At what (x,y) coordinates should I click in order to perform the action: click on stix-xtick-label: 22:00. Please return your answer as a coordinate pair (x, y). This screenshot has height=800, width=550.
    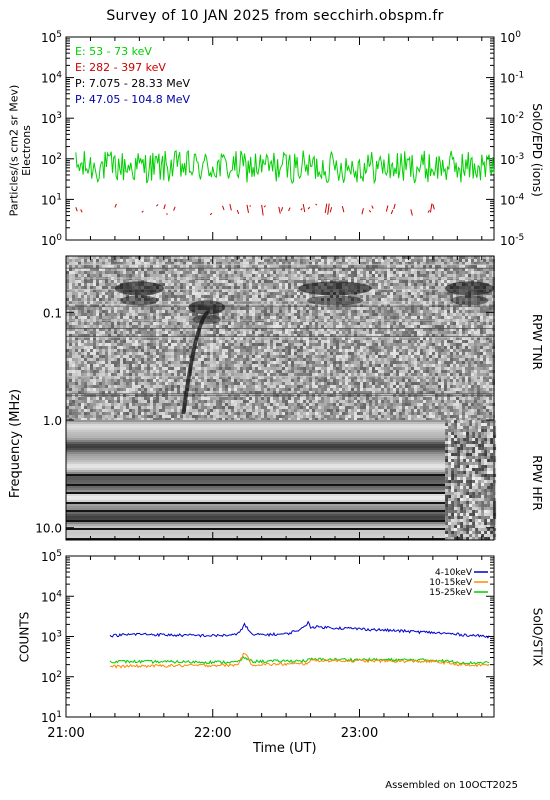
    Looking at the image, I should click on (212, 733).